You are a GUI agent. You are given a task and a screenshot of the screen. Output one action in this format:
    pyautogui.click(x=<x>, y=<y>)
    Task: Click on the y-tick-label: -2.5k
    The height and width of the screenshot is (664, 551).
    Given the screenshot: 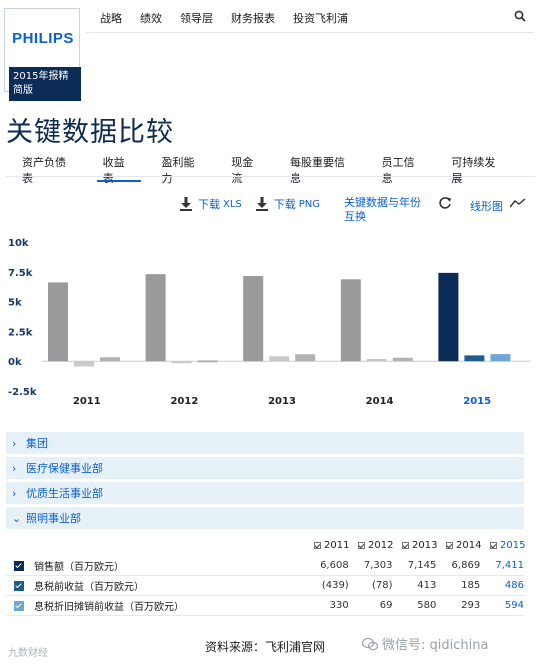 What is the action you would take?
    pyautogui.click(x=22, y=392)
    